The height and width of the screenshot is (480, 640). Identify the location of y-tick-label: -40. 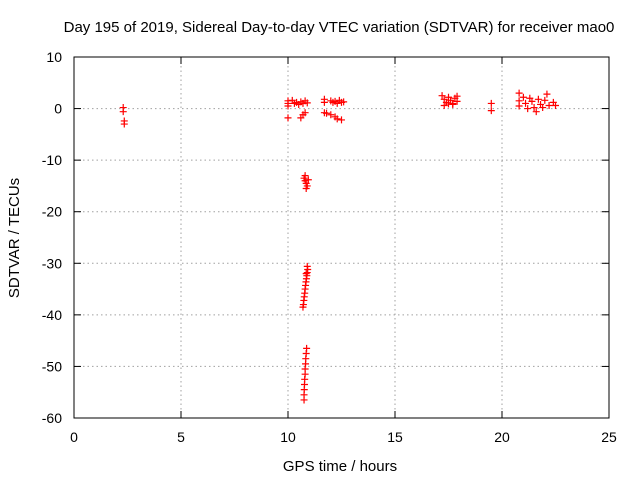
(52, 315).